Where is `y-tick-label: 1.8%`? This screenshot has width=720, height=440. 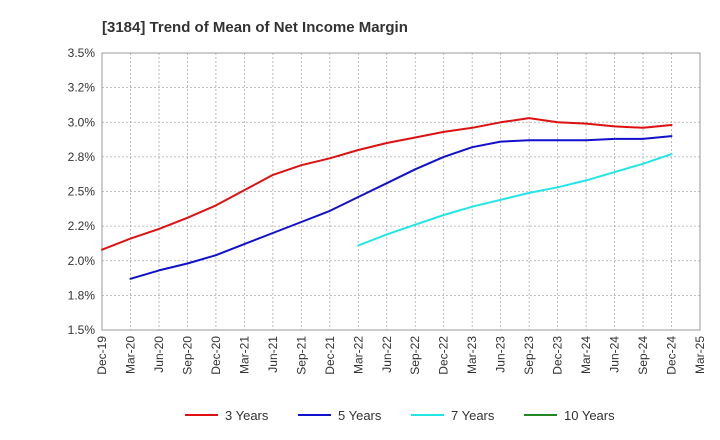 y-tick-label: 1.8% is located at coordinates (82, 295).